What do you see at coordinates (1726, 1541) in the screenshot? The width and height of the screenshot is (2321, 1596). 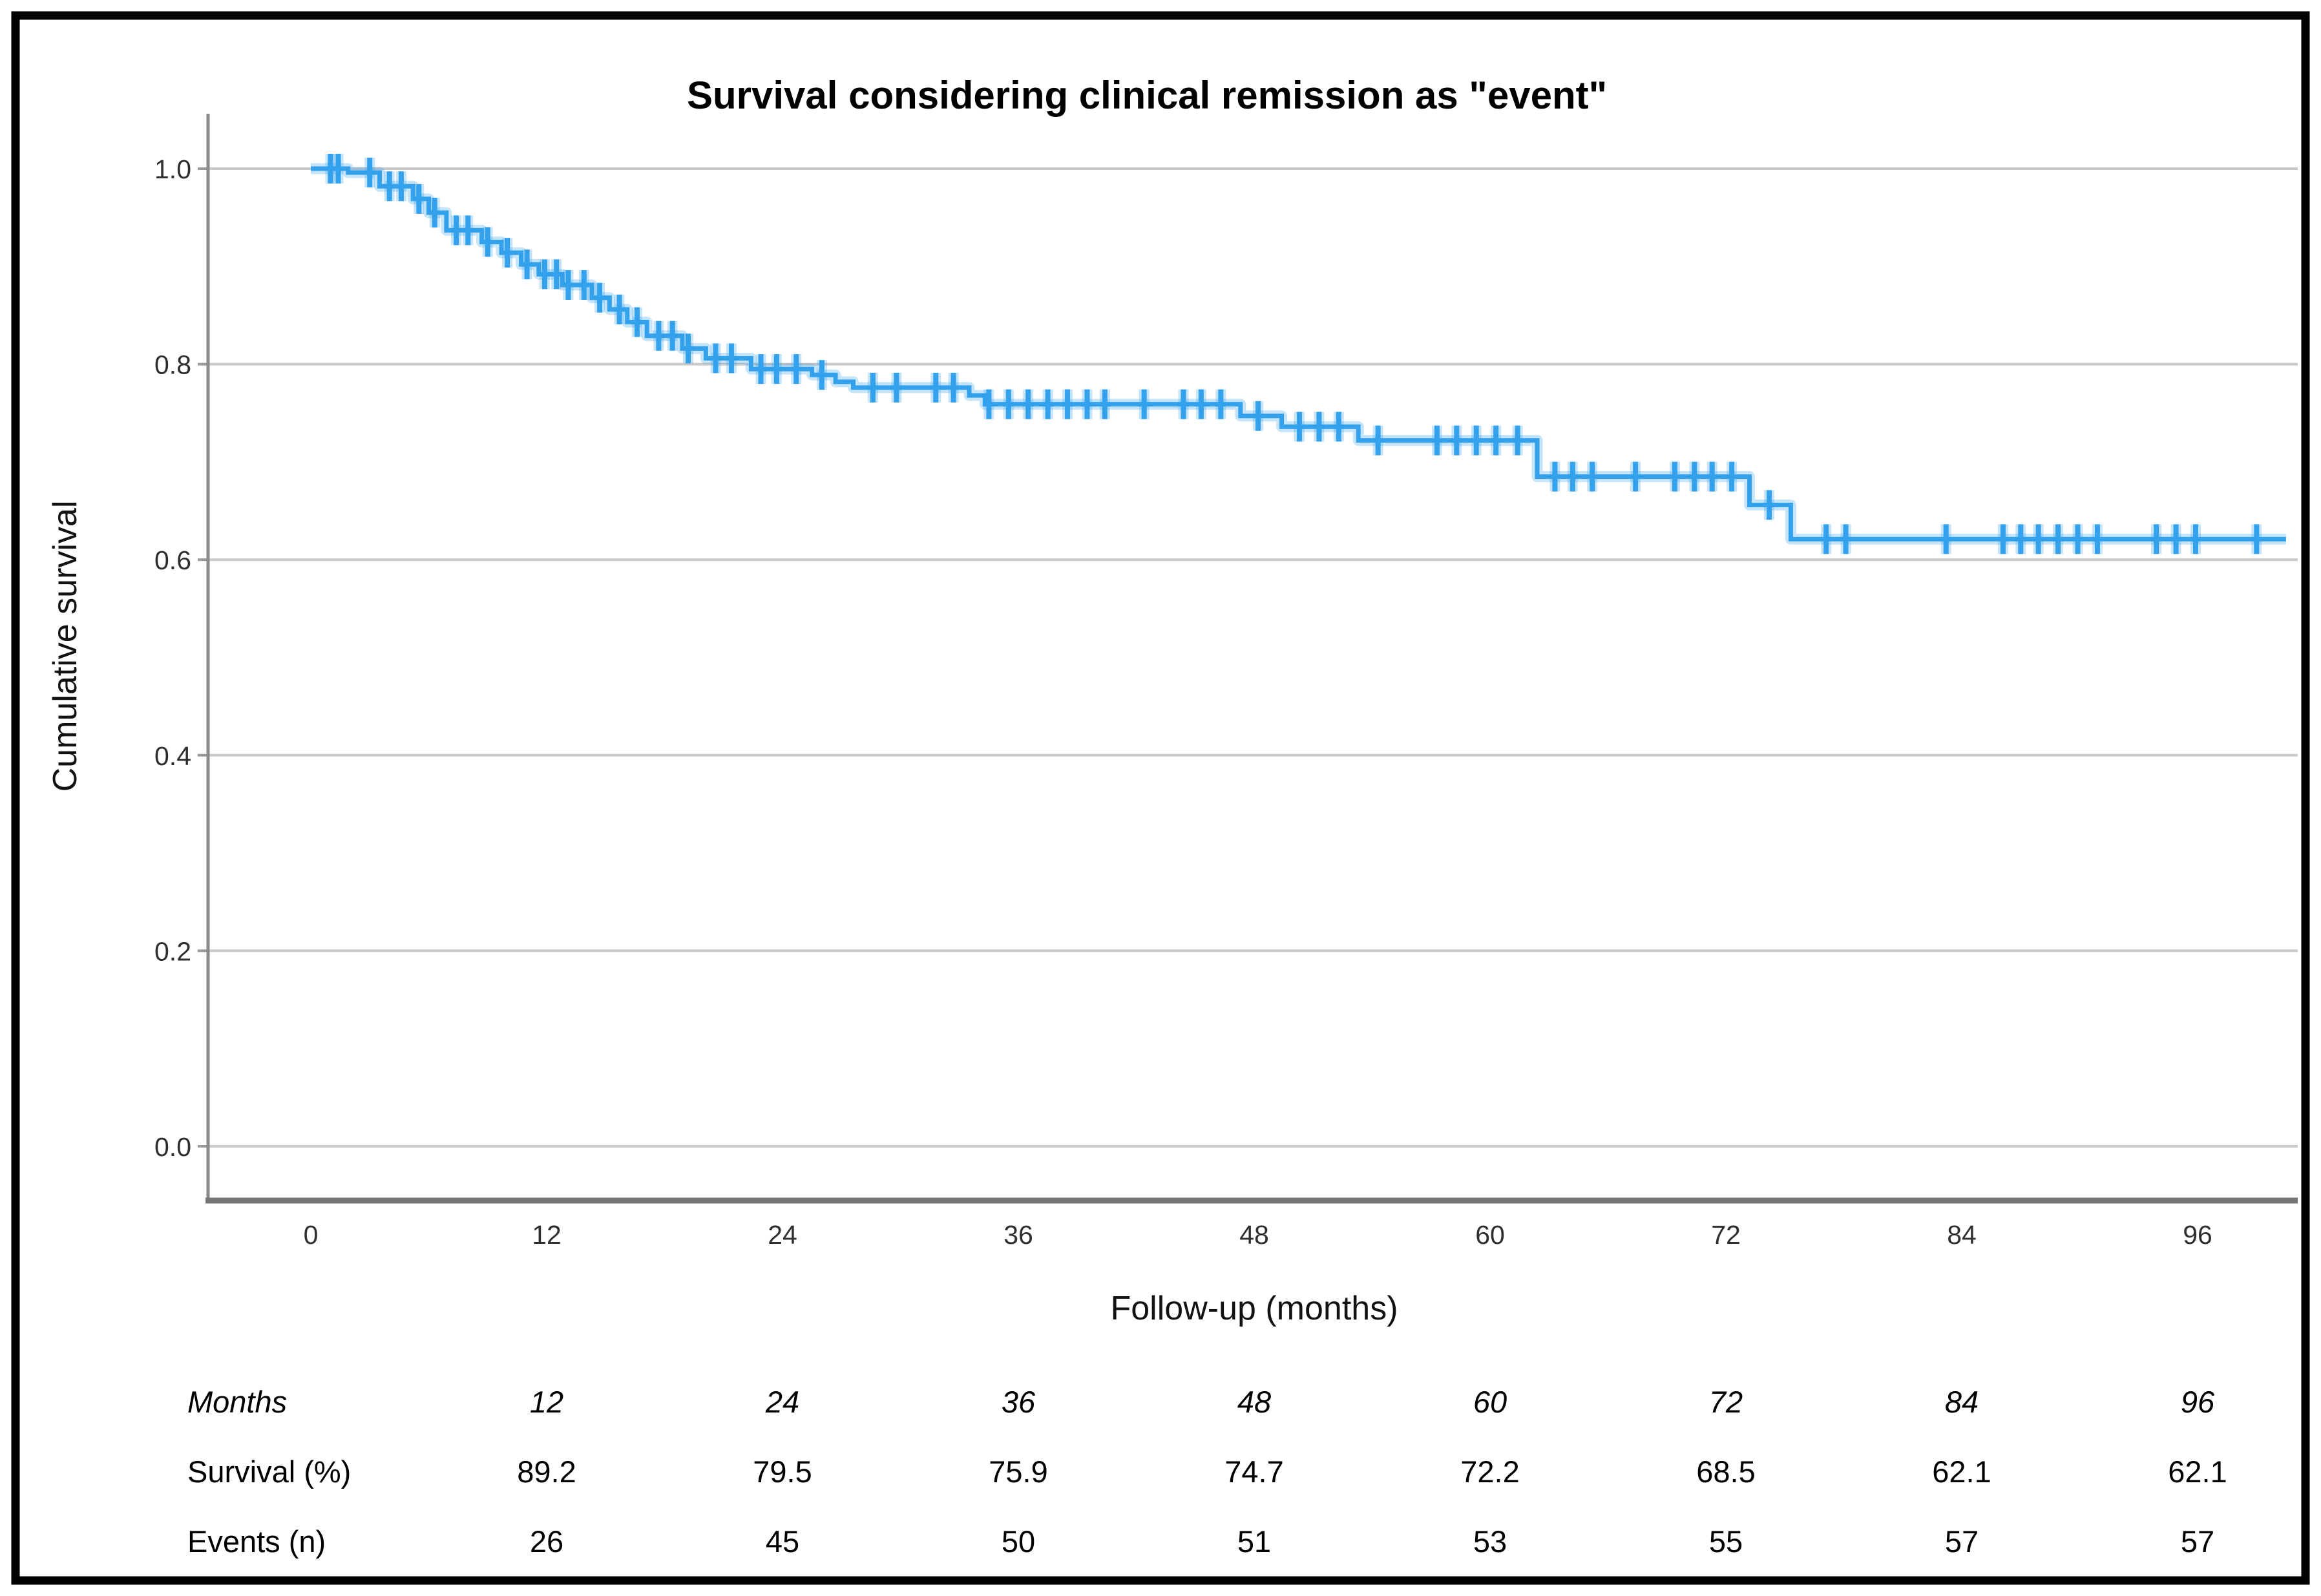 I see `table-cell: 55` at bounding box center [1726, 1541].